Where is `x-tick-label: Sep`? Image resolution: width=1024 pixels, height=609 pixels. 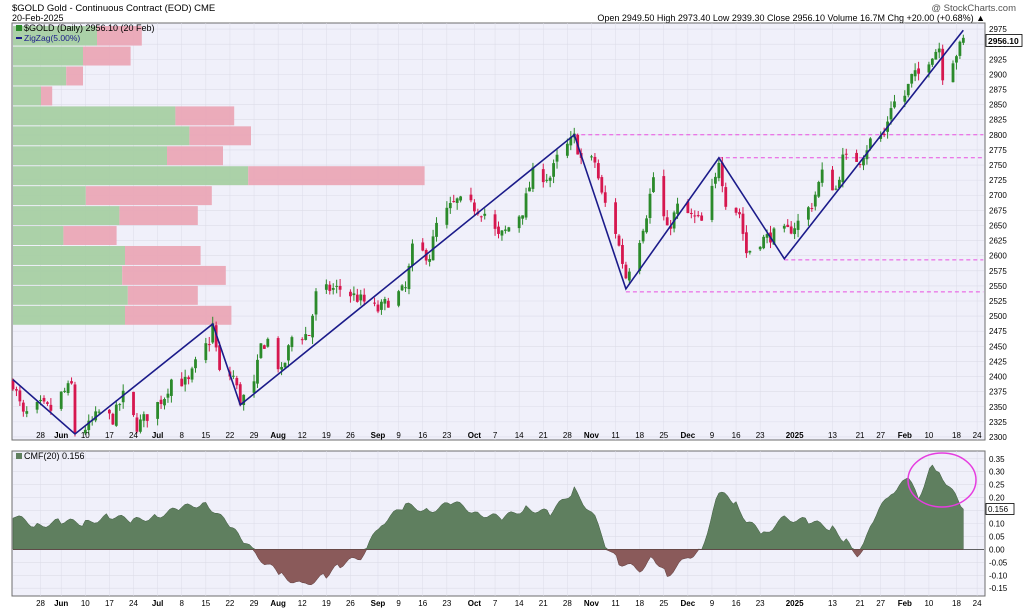 x-tick-label: Sep is located at coordinates (378, 603).